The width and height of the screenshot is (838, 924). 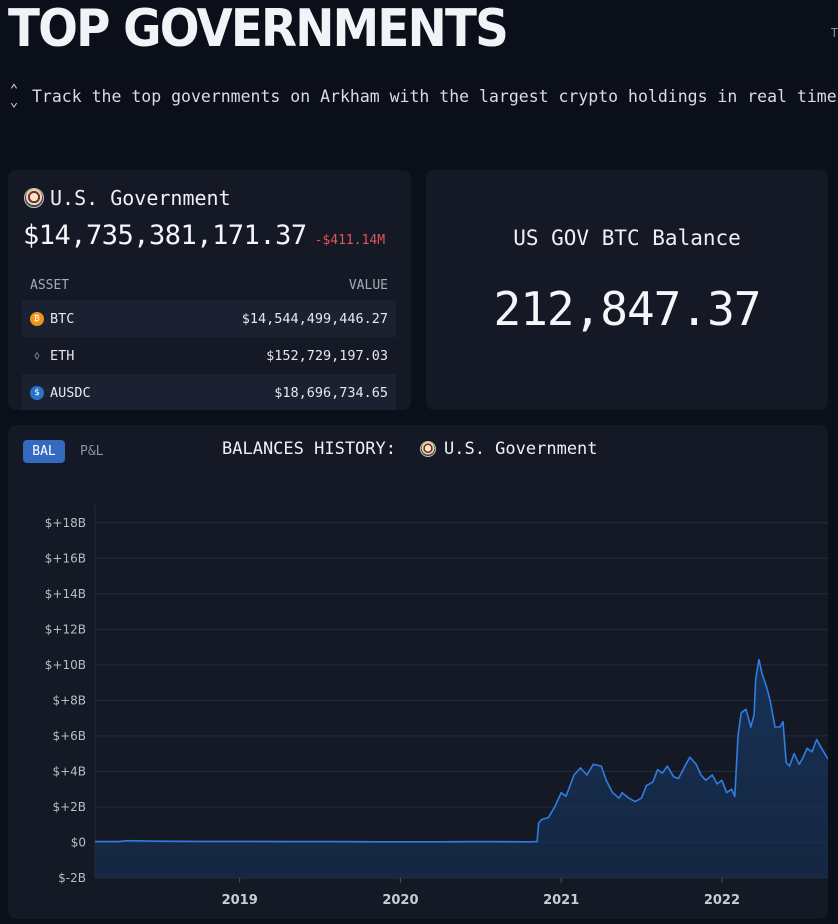 I want to click on asset-value: $18,696,734.65, so click(x=331, y=392).